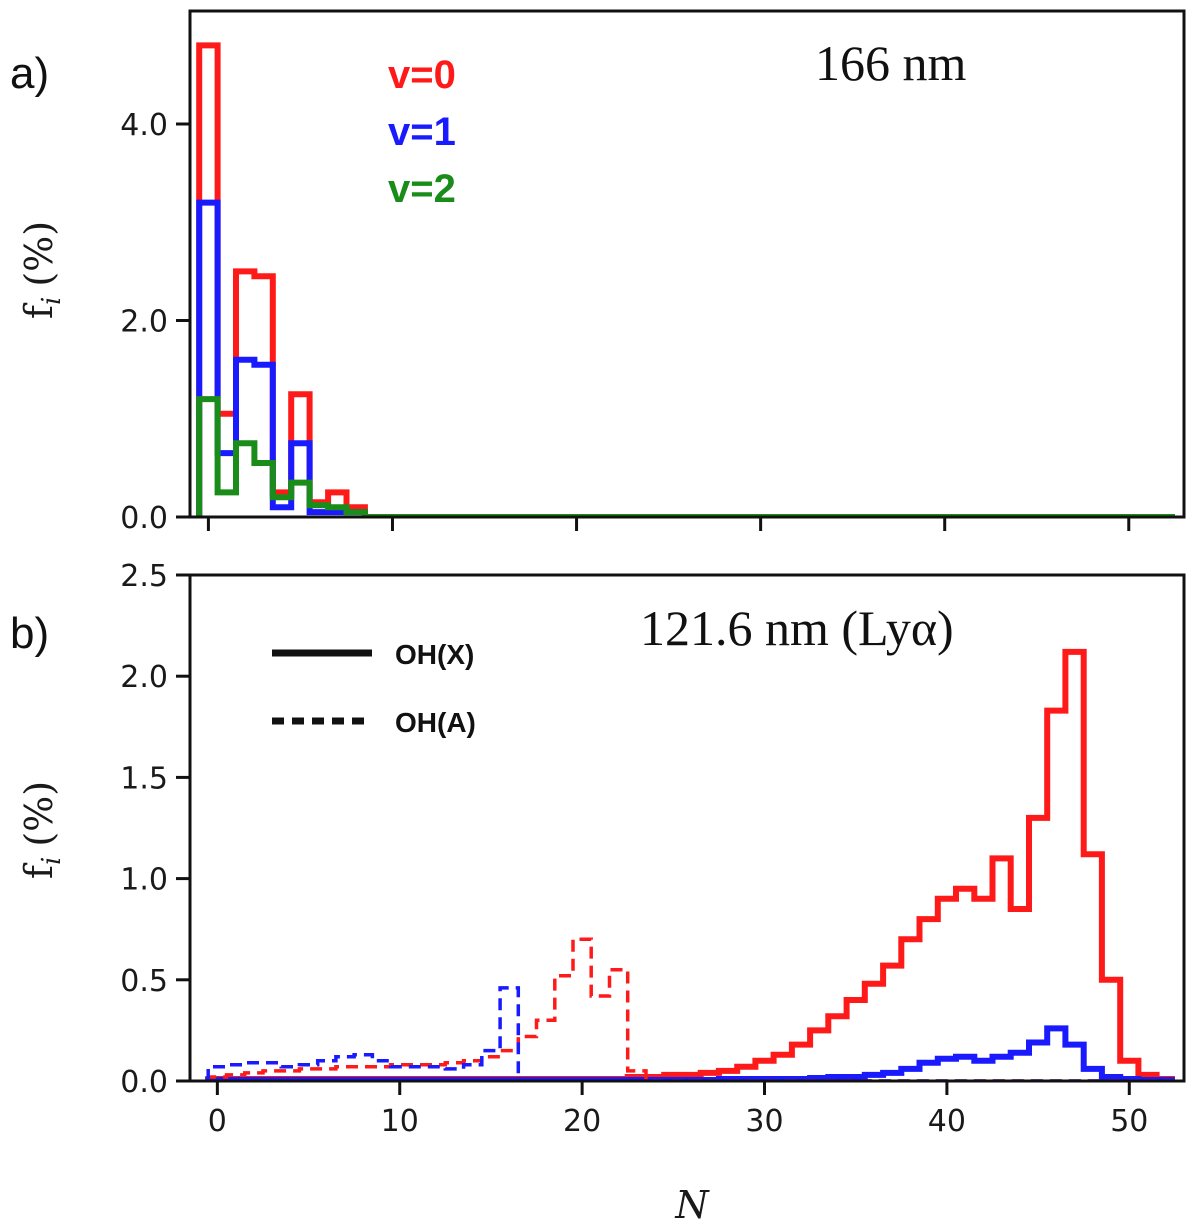 The image size is (1200, 1229). I want to click on y-tick-label-b-0: 0.0, so click(144, 1082).